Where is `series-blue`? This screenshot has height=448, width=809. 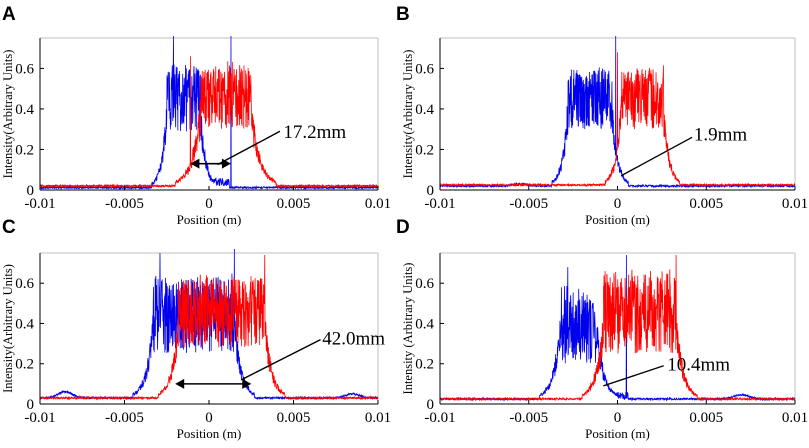 series-blue is located at coordinates (209, 113).